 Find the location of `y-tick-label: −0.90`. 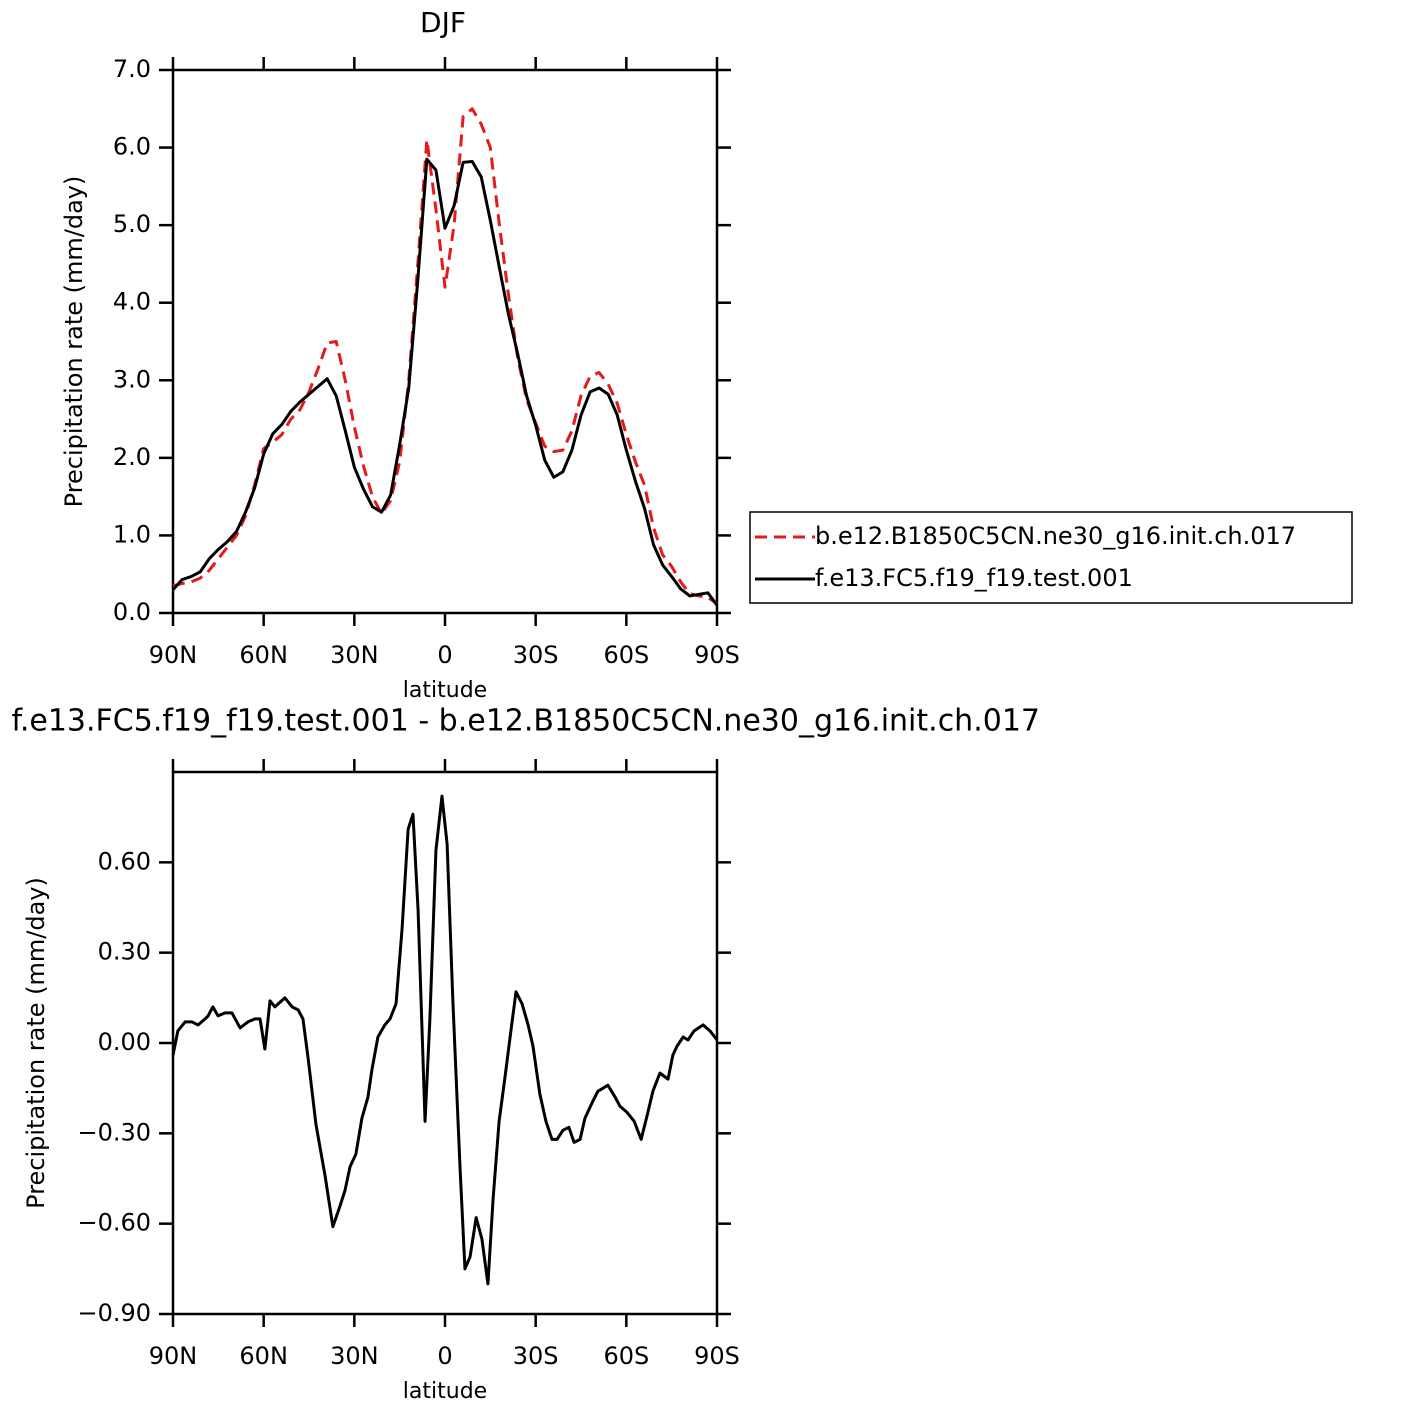

y-tick-label: −0.90 is located at coordinates (114, 1313).